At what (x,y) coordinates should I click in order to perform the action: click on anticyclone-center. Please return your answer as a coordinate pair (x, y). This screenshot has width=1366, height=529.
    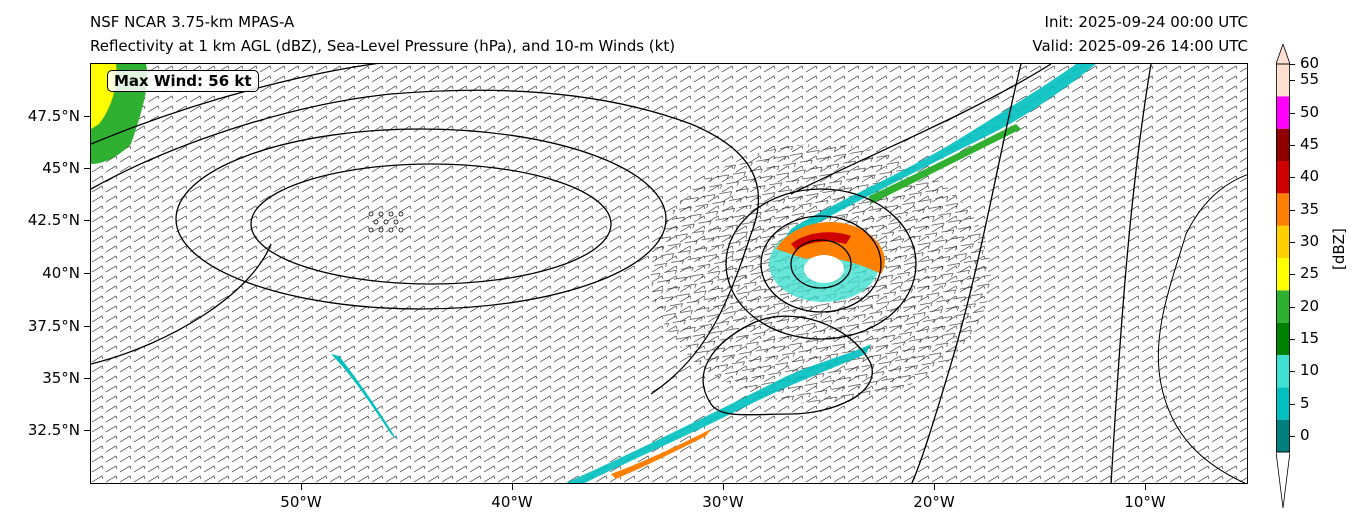
    Looking at the image, I should click on (386, 222).